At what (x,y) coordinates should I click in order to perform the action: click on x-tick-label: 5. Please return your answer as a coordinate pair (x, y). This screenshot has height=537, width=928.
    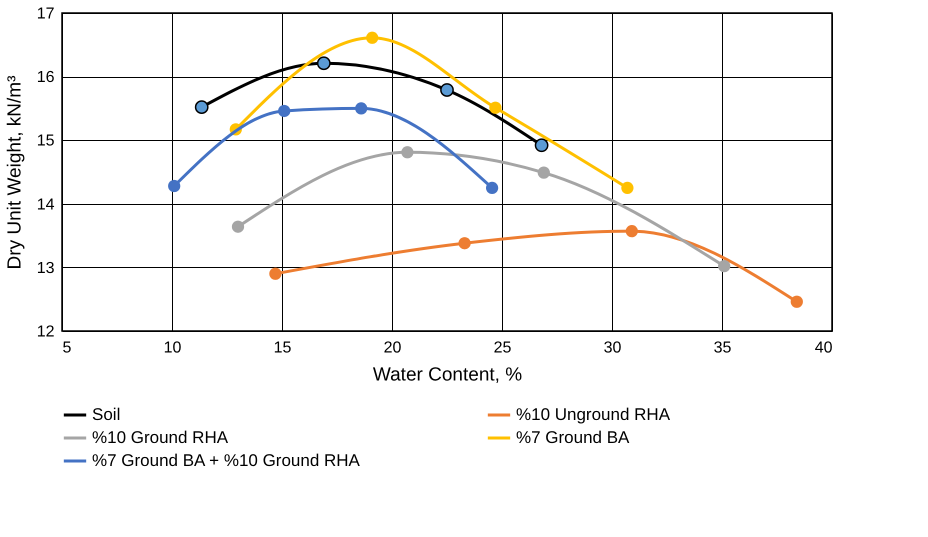
    Looking at the image, I should click on (67, 348).